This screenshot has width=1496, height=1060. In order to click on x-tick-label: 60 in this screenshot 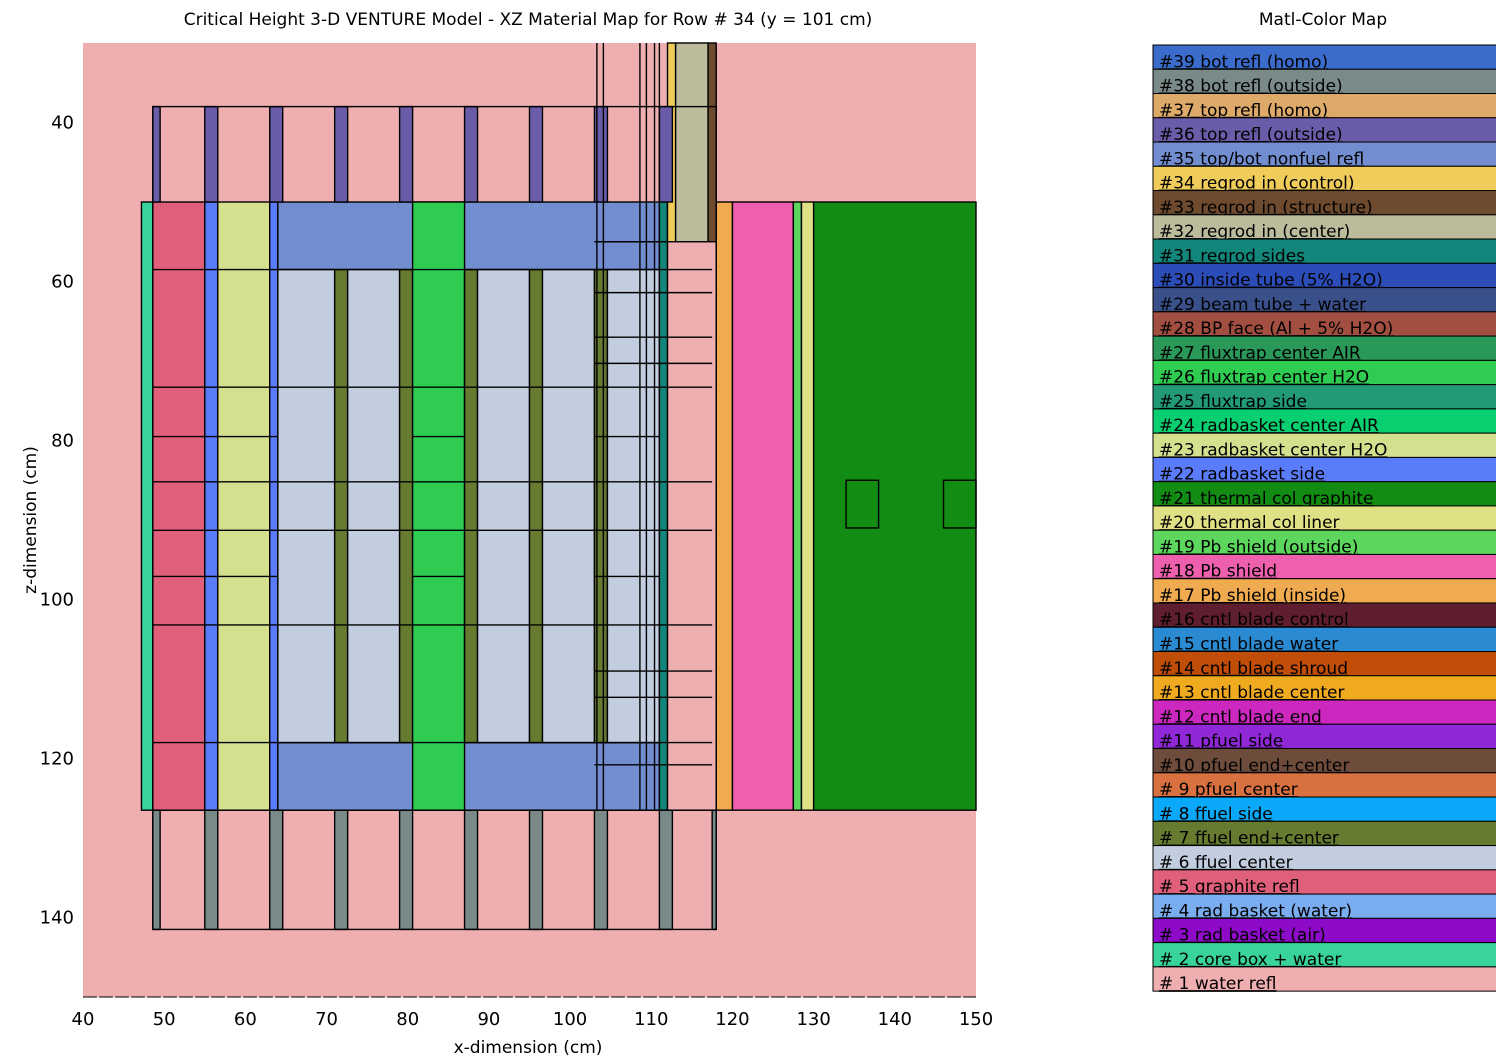, I will do `click(245, 1019)`.